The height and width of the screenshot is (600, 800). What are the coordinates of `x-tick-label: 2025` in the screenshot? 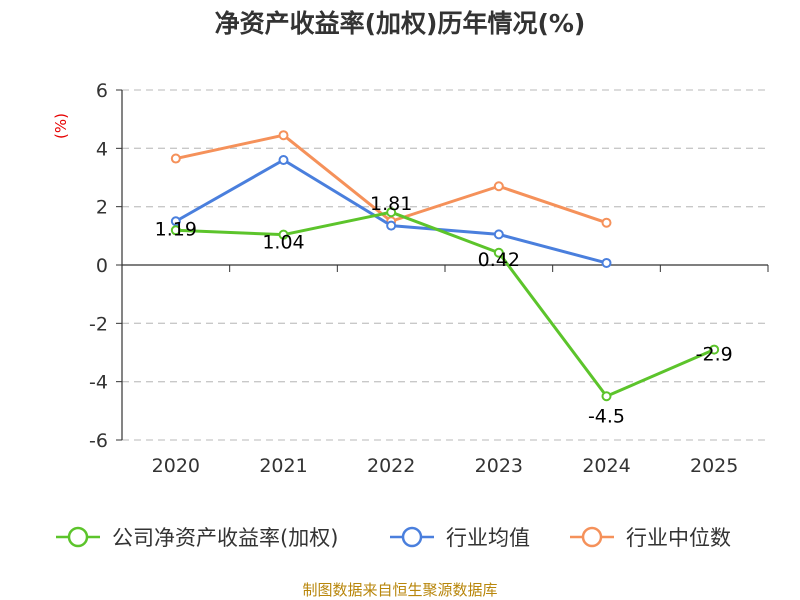 It's located at (714, 466).